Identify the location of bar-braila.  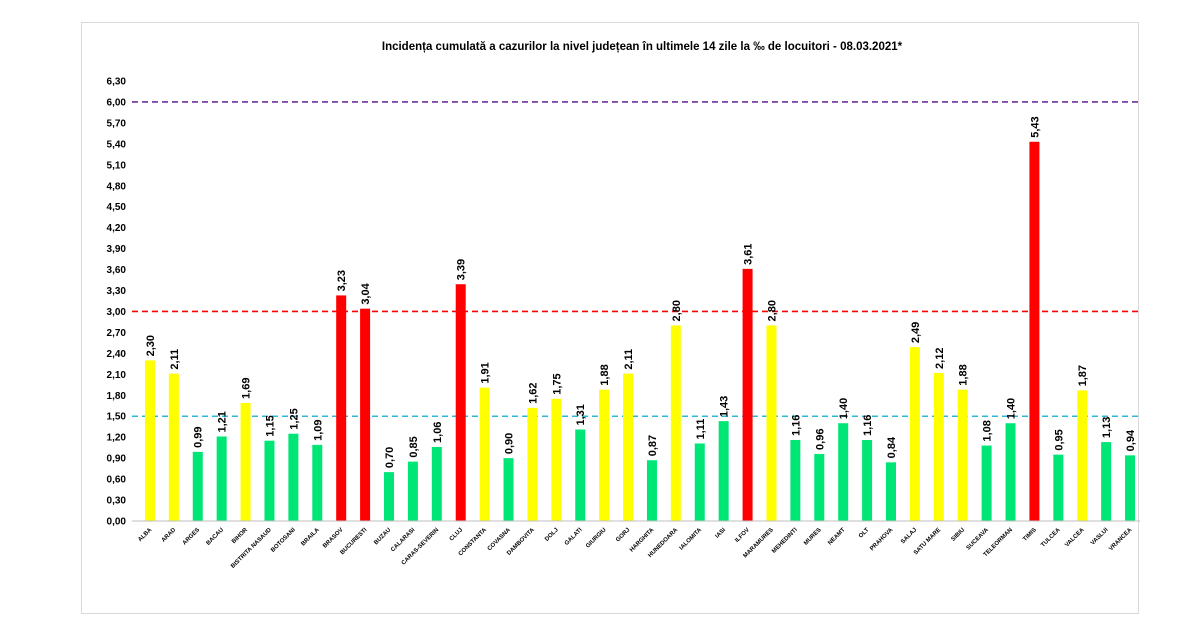
(317, 482).